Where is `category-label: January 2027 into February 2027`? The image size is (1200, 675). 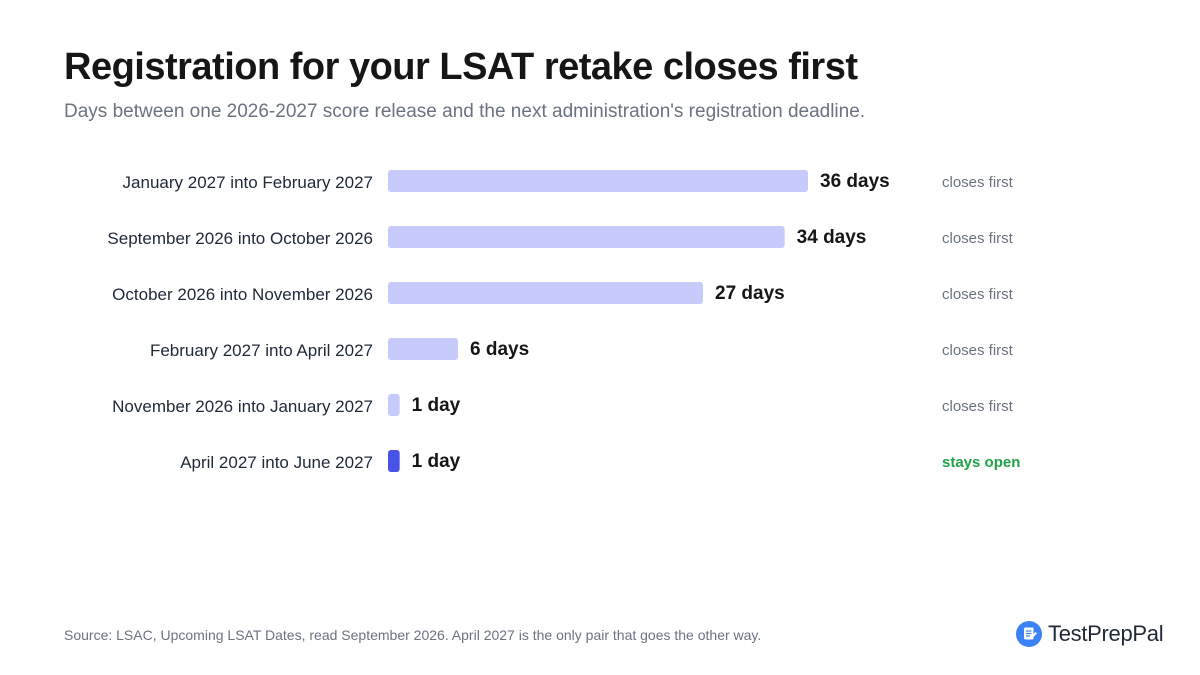
category-label: January 2027 into February 2027 is located at coordinates (248, 182).